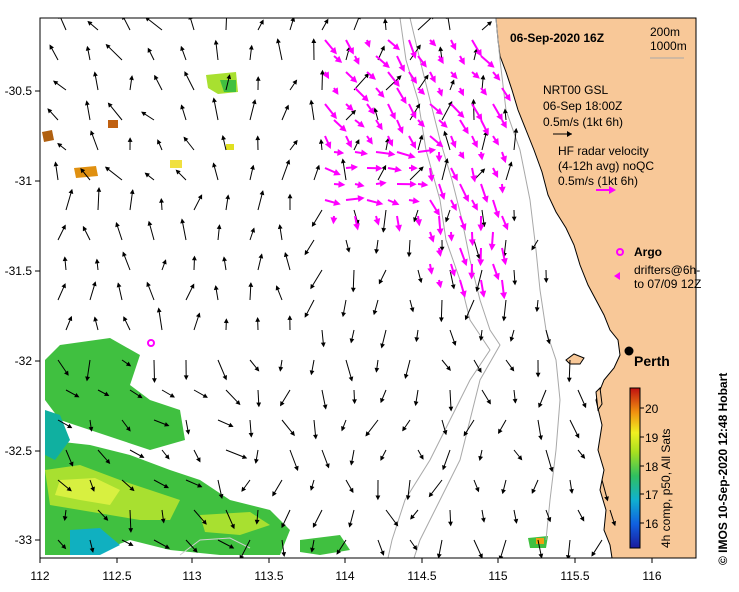 The image size is (739, 592). What do you see at coordinates (528, 279) in the screenshot?
I see `isobath-coastal` at bounding box center [528, 279].